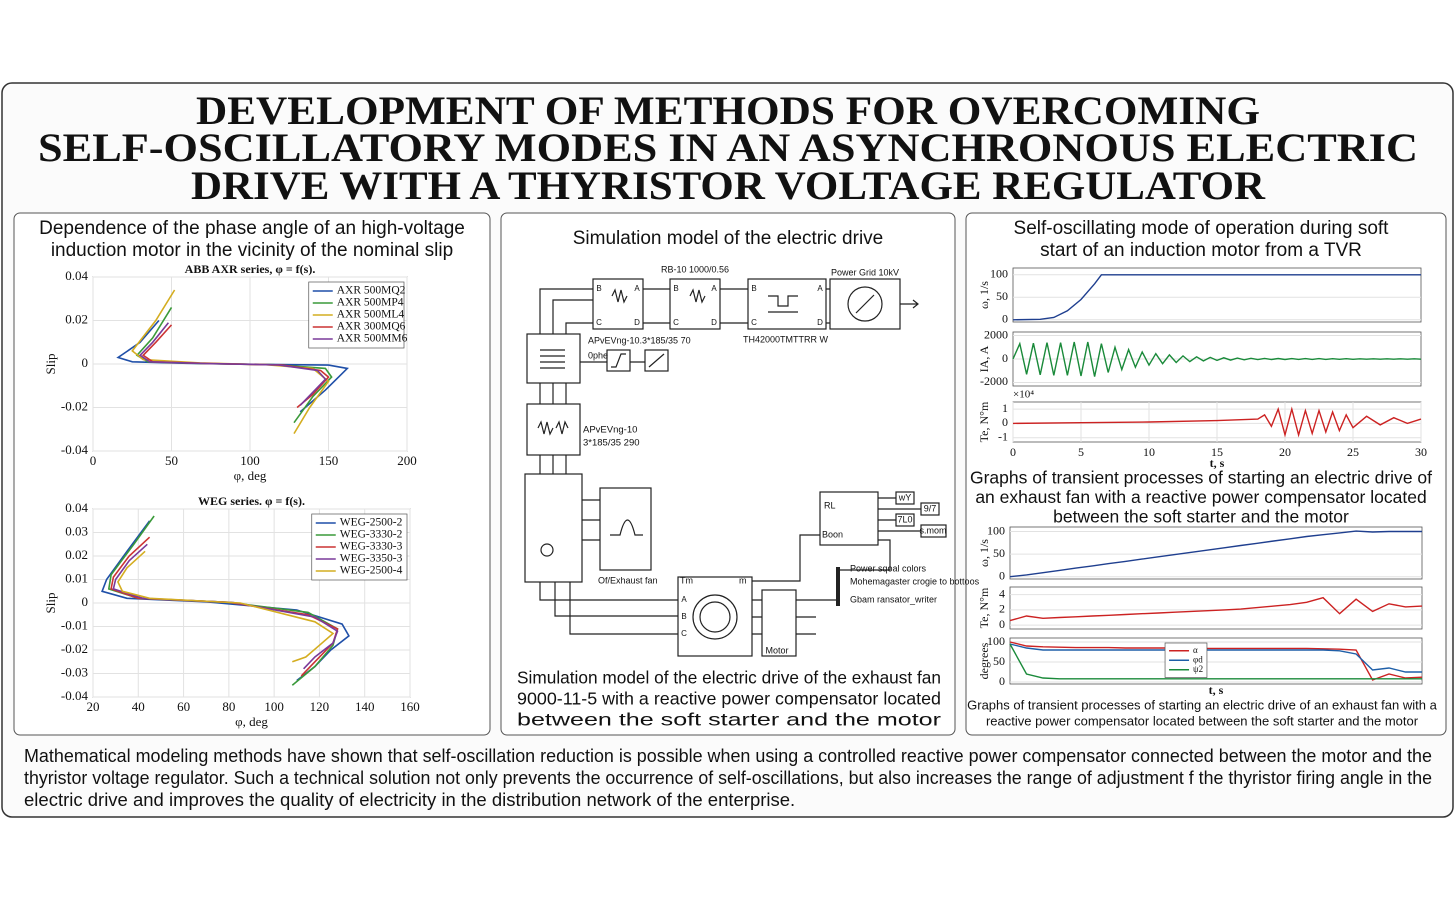 This screenshot has height=900, width=1456. I want to click on chart-title: ABB AXR series, φ = f(s)., so click(250, 269).